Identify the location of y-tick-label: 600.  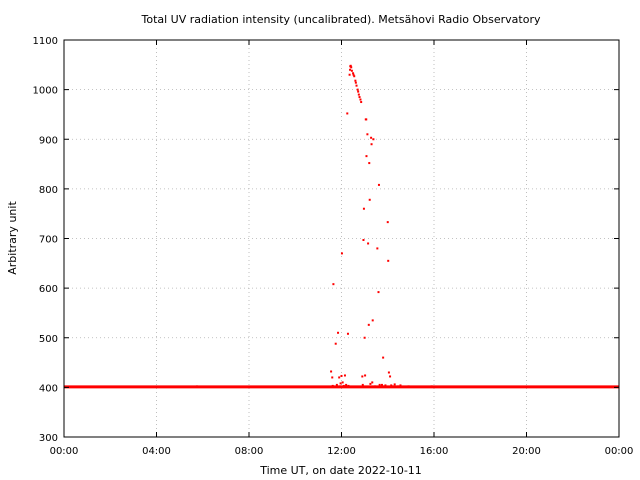
(48, 289).